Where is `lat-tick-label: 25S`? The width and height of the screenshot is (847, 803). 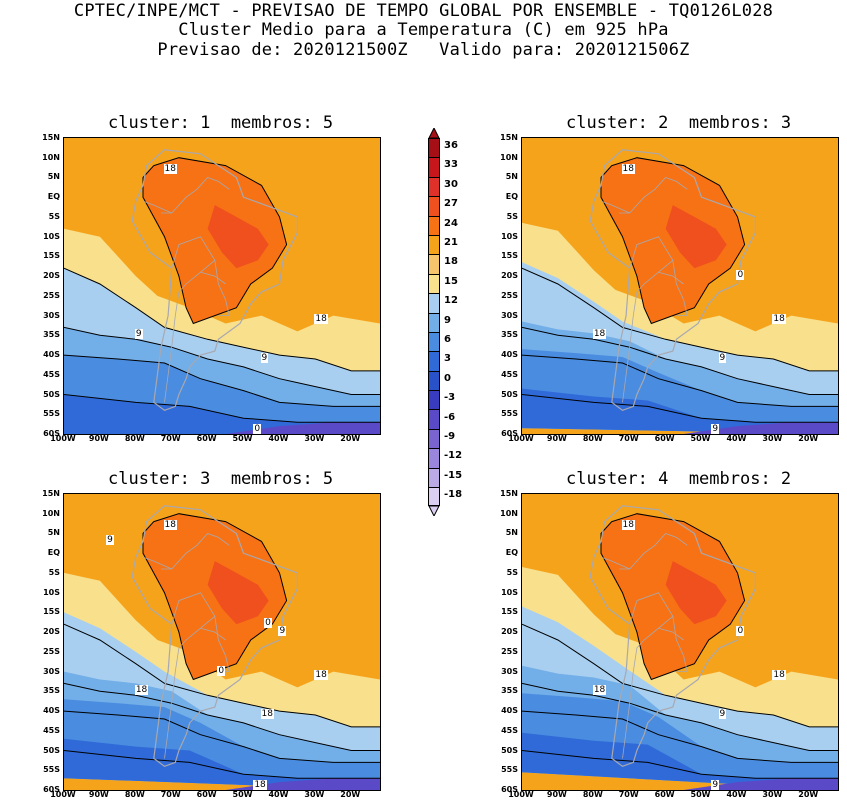 lat-tick-label: 25S is located at coordinates (509, 651).